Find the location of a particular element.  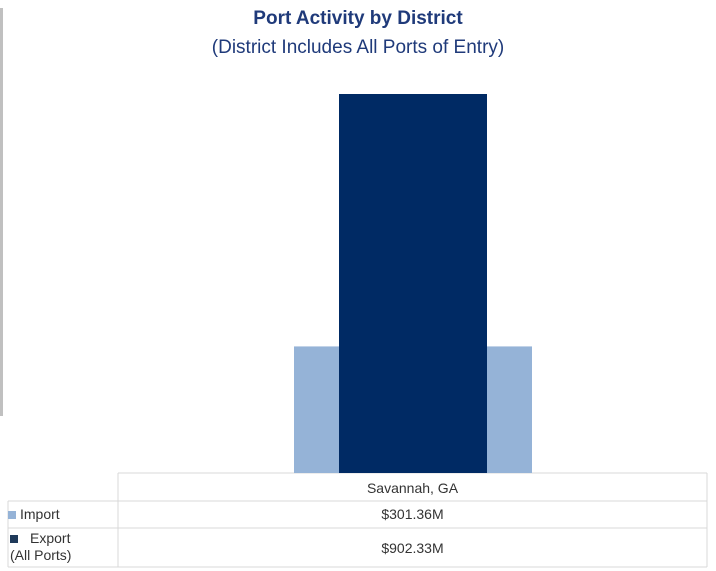

chart-subtitle: (District Includes All Ports of Entry) is located at coordinates (358, 47).